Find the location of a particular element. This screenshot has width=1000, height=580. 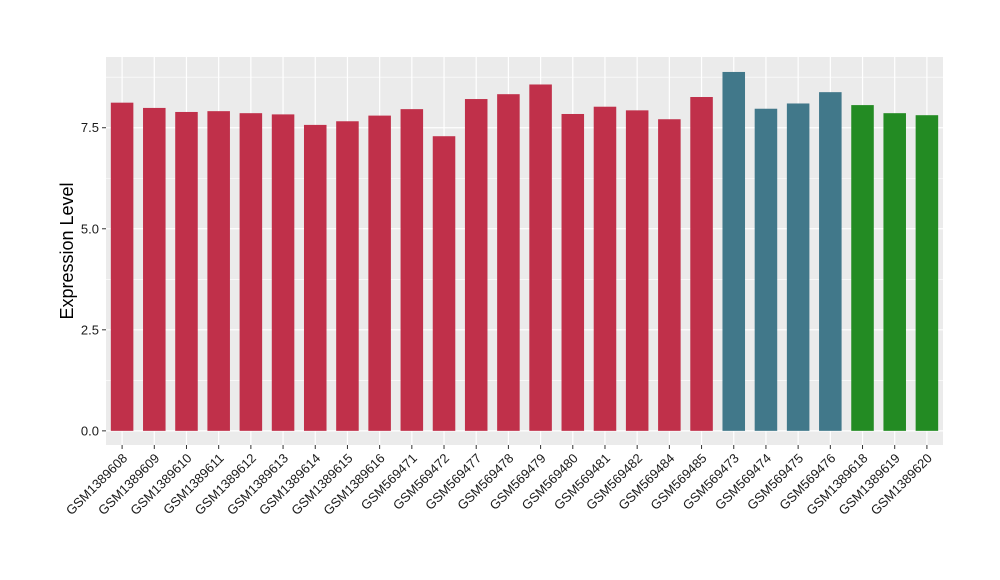

bar-GSM569480 is located at coordinates (573, 272).